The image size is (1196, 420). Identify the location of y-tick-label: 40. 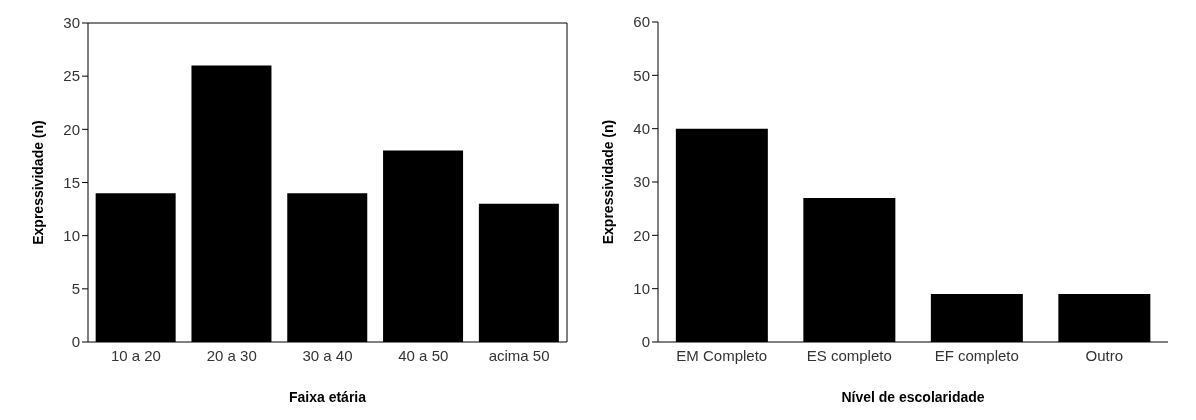
(641, 128).